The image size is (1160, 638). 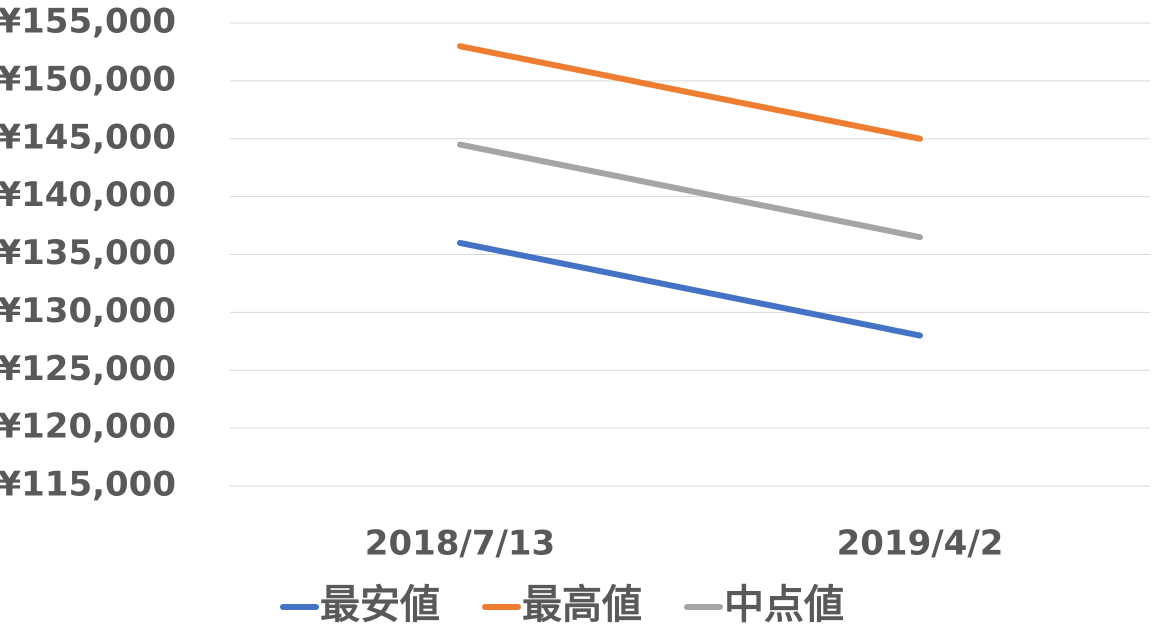 What do you see at coordinates (88, 137) in the screenshot?
I see `y-tick-label: ¥145,000` at bounding box center [88, 137].